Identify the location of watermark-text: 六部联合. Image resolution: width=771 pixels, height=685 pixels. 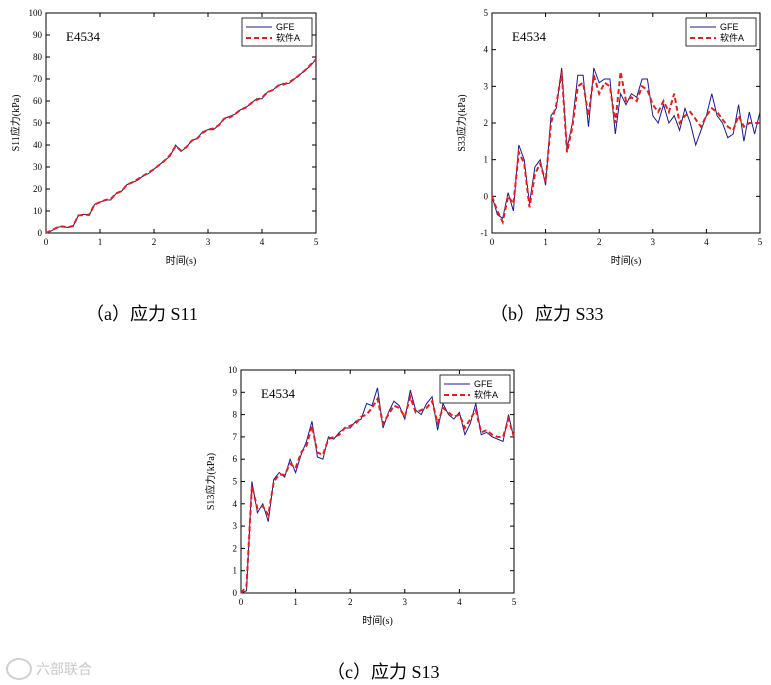
(64, 670).